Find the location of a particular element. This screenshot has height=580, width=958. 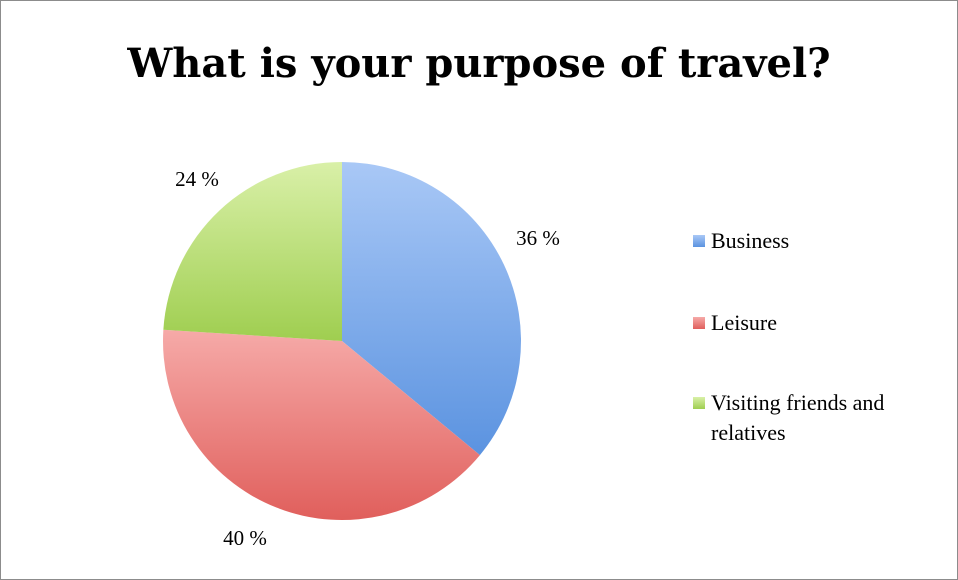

pie-label-leisure: 40 % is located at coordinates (245, 538).